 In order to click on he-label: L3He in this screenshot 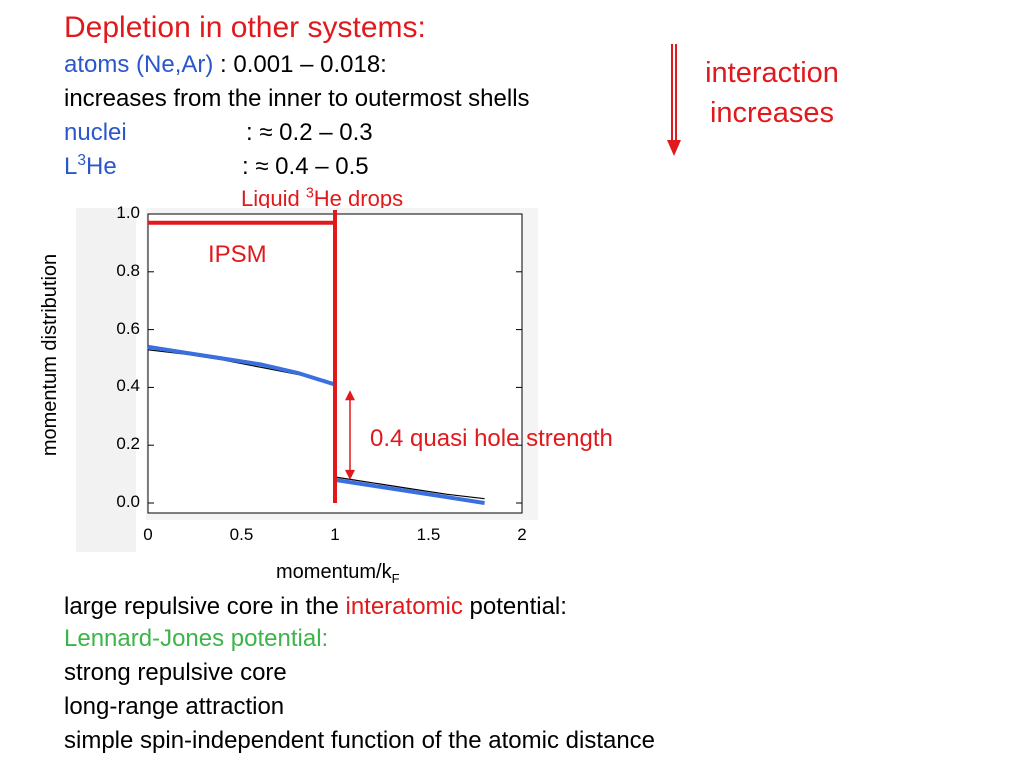, I will do `click(90, 167)`.